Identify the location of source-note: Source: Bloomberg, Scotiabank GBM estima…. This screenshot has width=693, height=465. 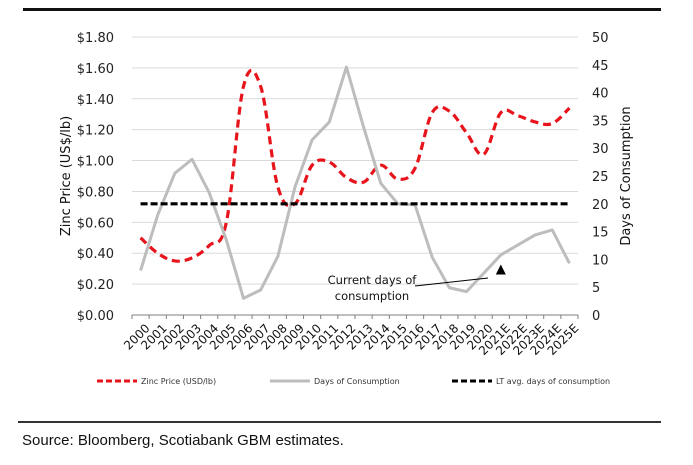
(183, 440).